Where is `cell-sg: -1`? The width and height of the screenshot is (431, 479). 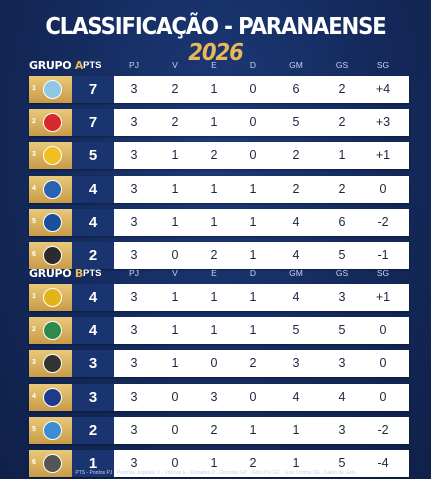
cell-sg: -1 is located at coordinates (383, 255).